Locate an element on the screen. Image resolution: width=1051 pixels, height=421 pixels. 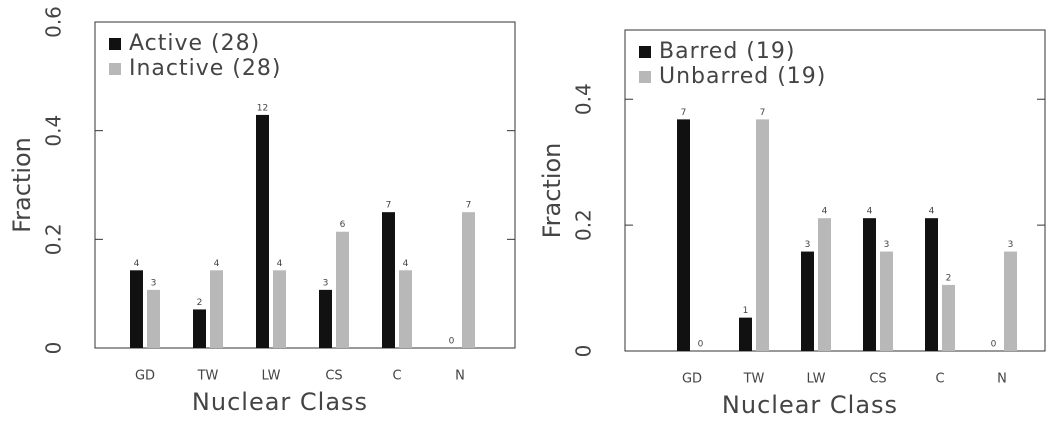
legend-label: Inactive (28) is located at coordinates (205, 68).